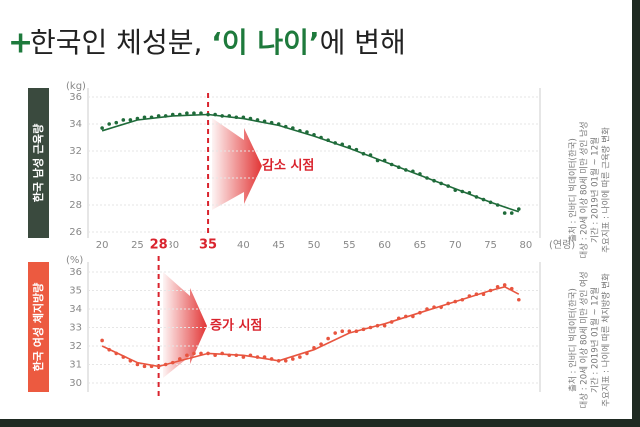 The height and width of the screenshot is (427, 640). I want to click on y-tick-label: 31, so click(75, 365).